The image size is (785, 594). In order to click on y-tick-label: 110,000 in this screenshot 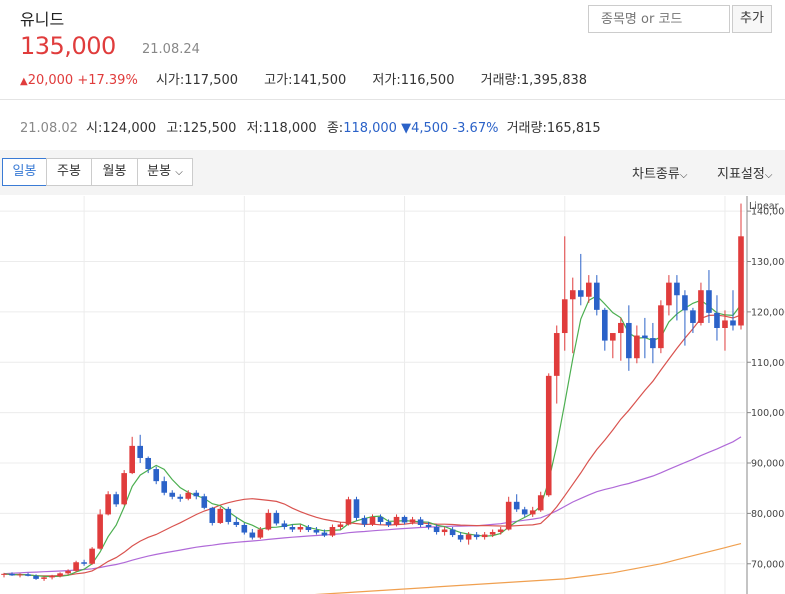, I will do `click(768, 363)`.